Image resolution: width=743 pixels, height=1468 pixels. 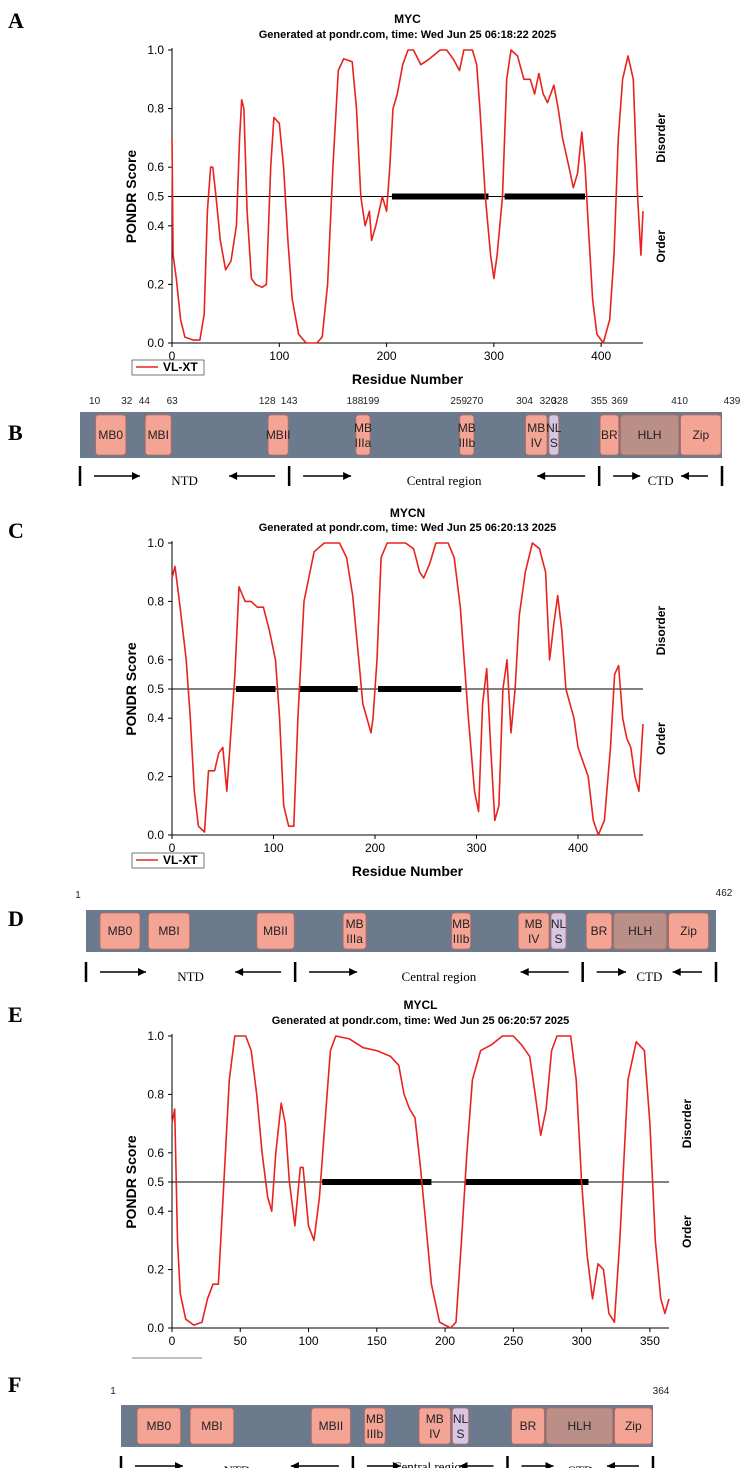 What do you see at coordinates (127, 401) in the screenshot?
I see `residue-position-label: 32` at bounding box center [127, 401].